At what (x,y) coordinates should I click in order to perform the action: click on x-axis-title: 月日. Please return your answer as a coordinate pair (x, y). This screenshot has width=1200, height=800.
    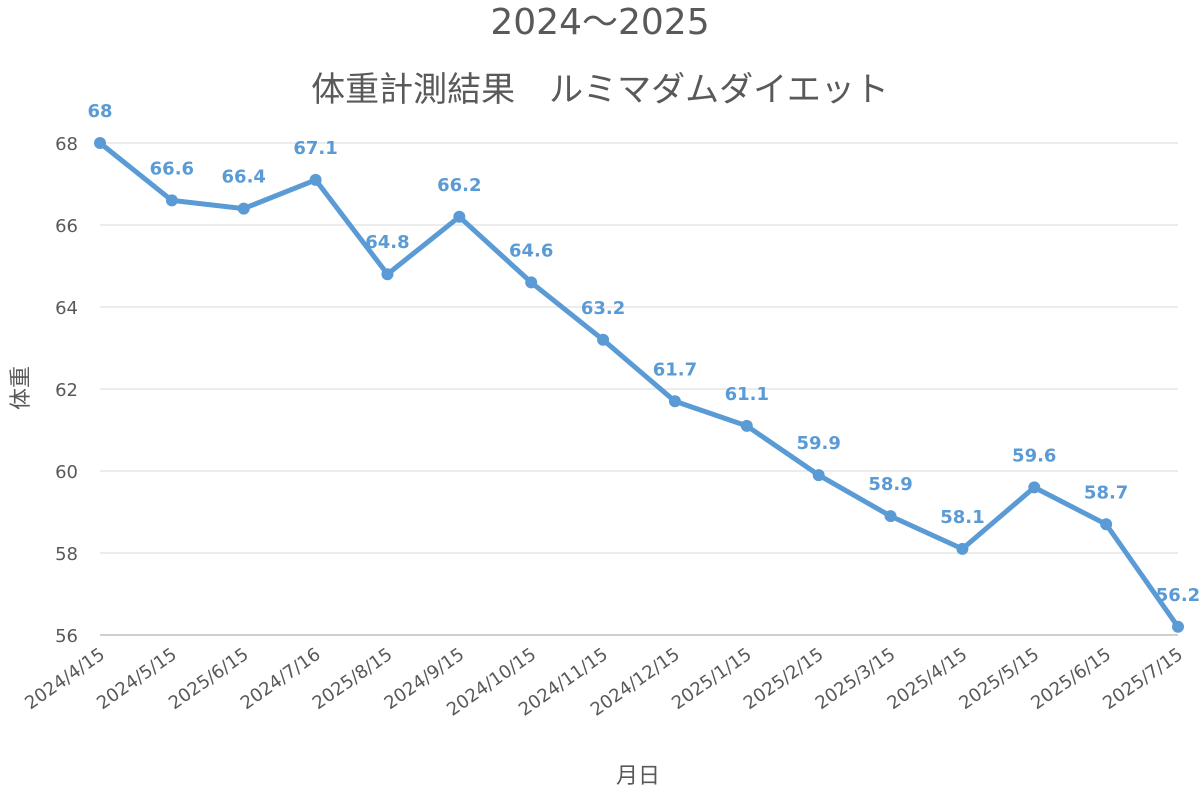
    Looking at the image, I should click on (638, 776).